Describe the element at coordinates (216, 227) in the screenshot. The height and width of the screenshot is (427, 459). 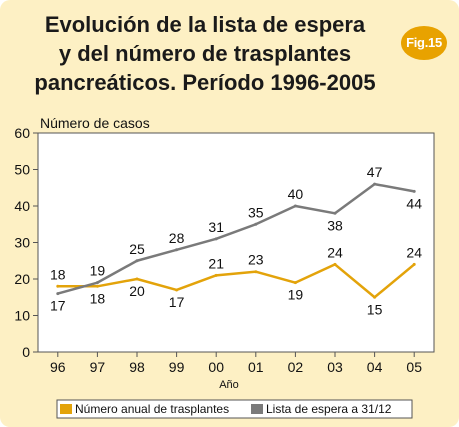
I see `data-label-waiting-list: 31` at that location.